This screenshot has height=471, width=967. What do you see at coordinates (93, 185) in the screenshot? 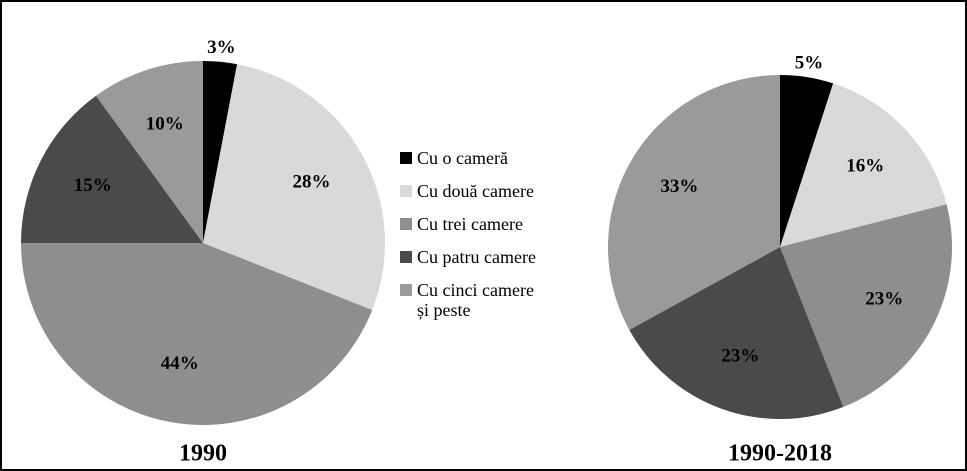
I see `data-label: 15%` at bounding box center [93, 185].